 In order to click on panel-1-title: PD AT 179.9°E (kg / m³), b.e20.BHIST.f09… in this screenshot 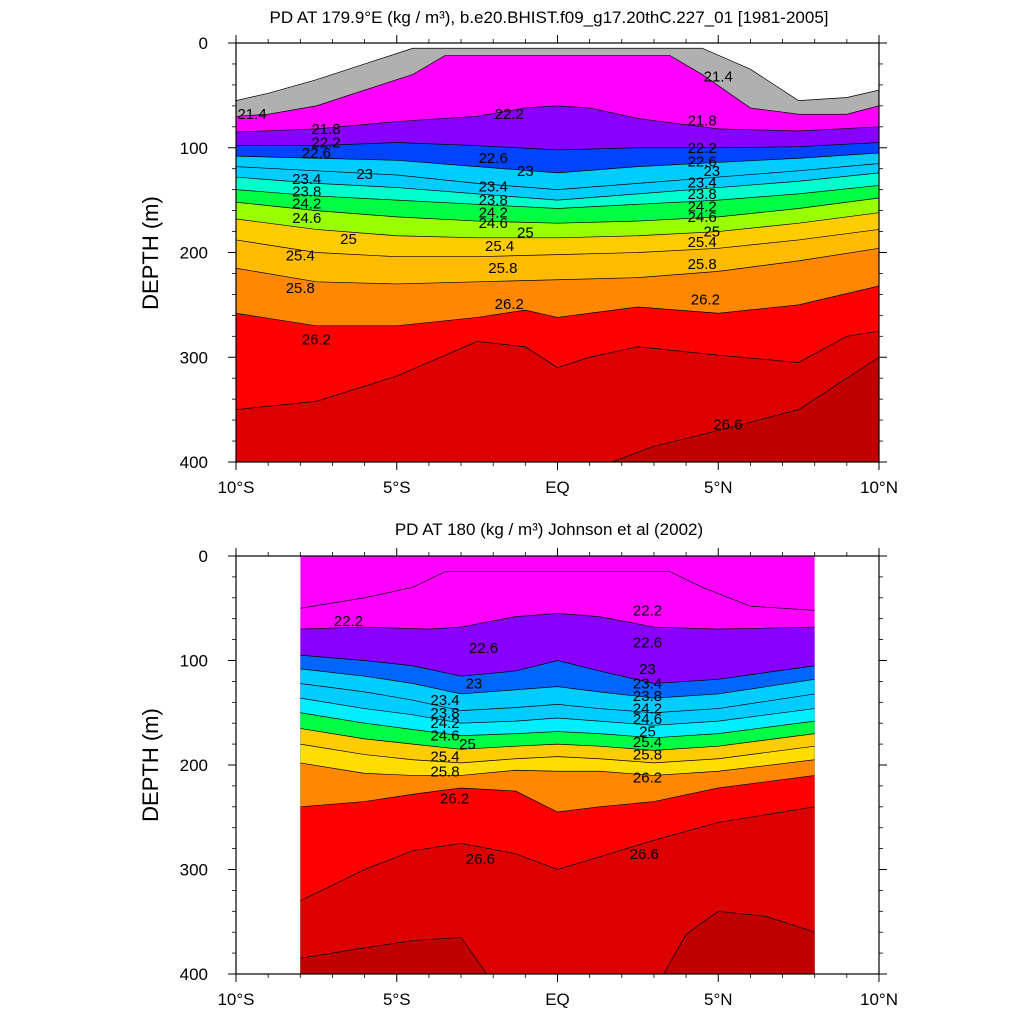, I will do `click(548, 17)`.